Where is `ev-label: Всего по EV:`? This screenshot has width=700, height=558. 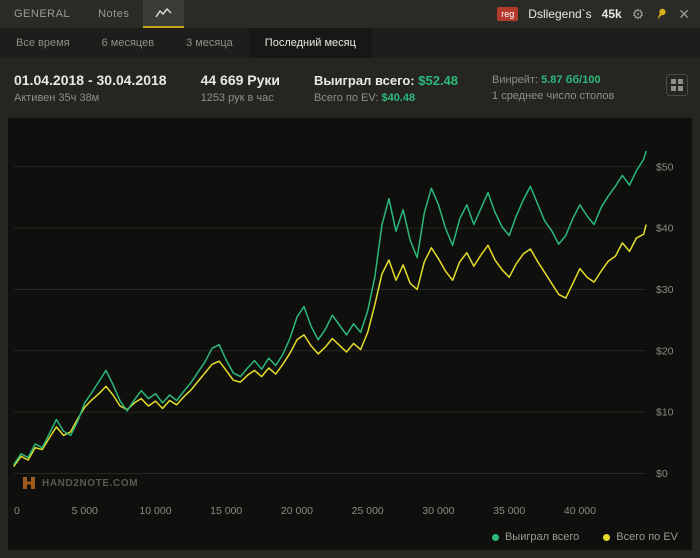
ev-label: Всего по EV: is located at coordinates (346, 97).